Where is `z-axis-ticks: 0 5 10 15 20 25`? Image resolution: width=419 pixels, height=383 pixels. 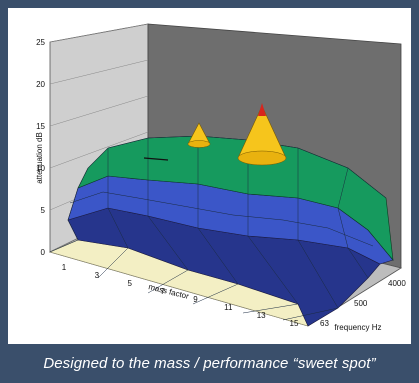 z-axis-ticks: 0 5 10 15 20 25 is located at coordinates (40, 147).